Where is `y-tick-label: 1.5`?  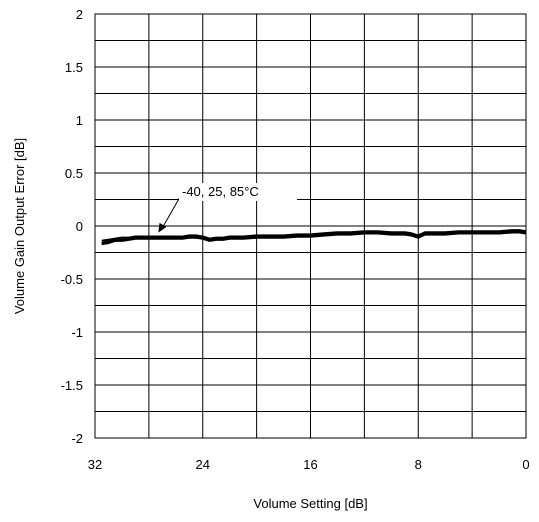
y-tick-label: 1.5 is located at coordinates (74, 67).